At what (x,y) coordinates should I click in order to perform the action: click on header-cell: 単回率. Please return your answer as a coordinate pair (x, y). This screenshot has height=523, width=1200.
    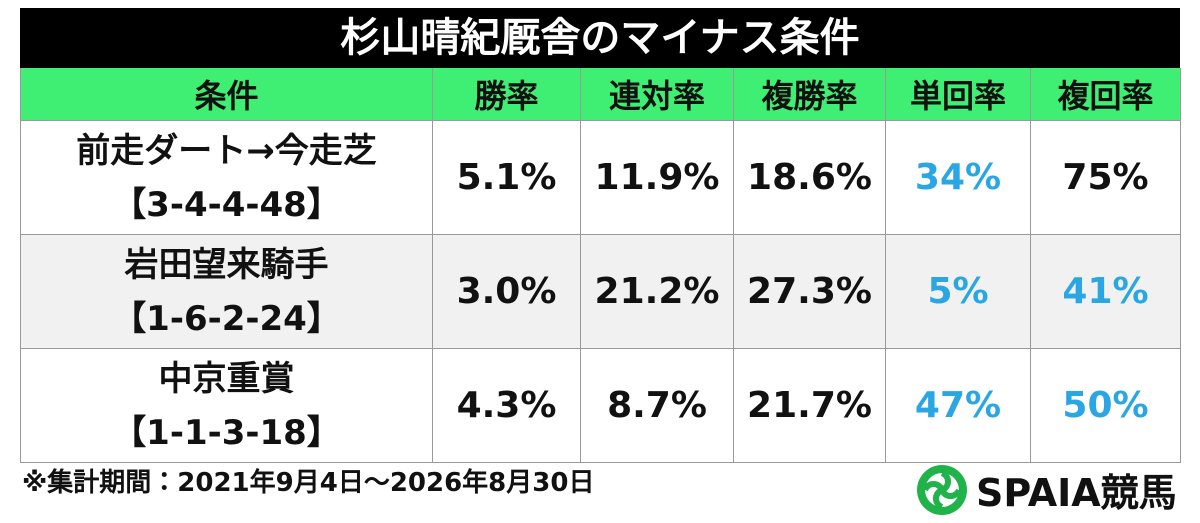
    Looking at the image, I should click on (958, 94).